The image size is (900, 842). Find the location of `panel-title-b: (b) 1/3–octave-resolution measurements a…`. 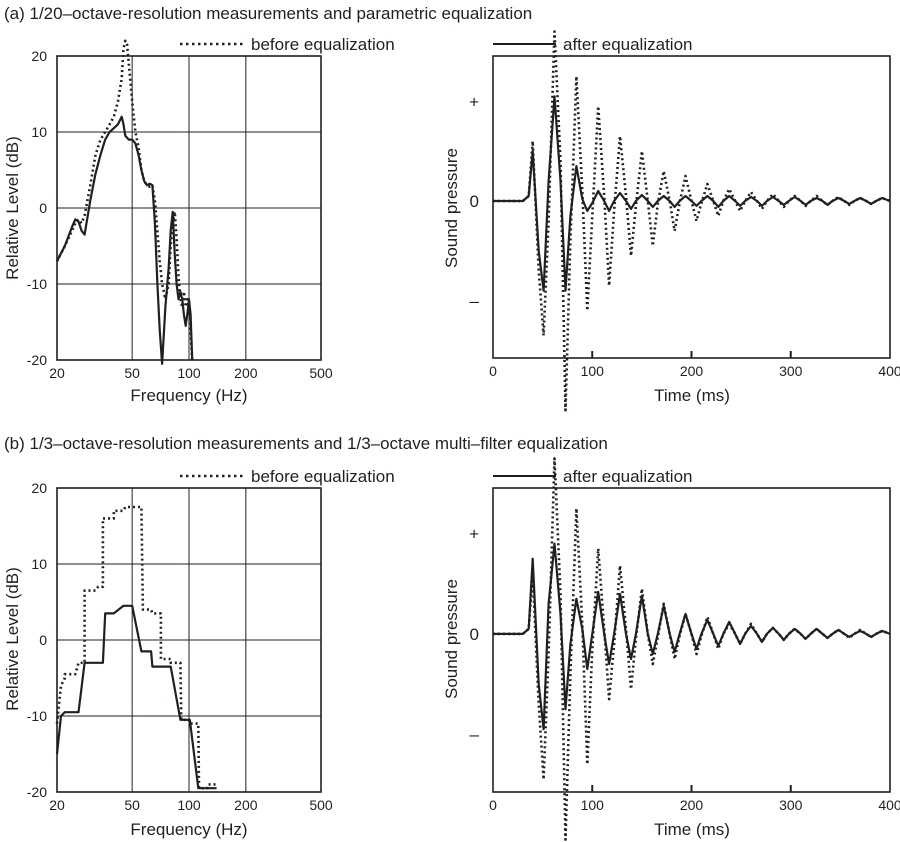

panel-title-b: (b) 1/3–octave-resolution measurements a… is located at coordinates (306, 443).